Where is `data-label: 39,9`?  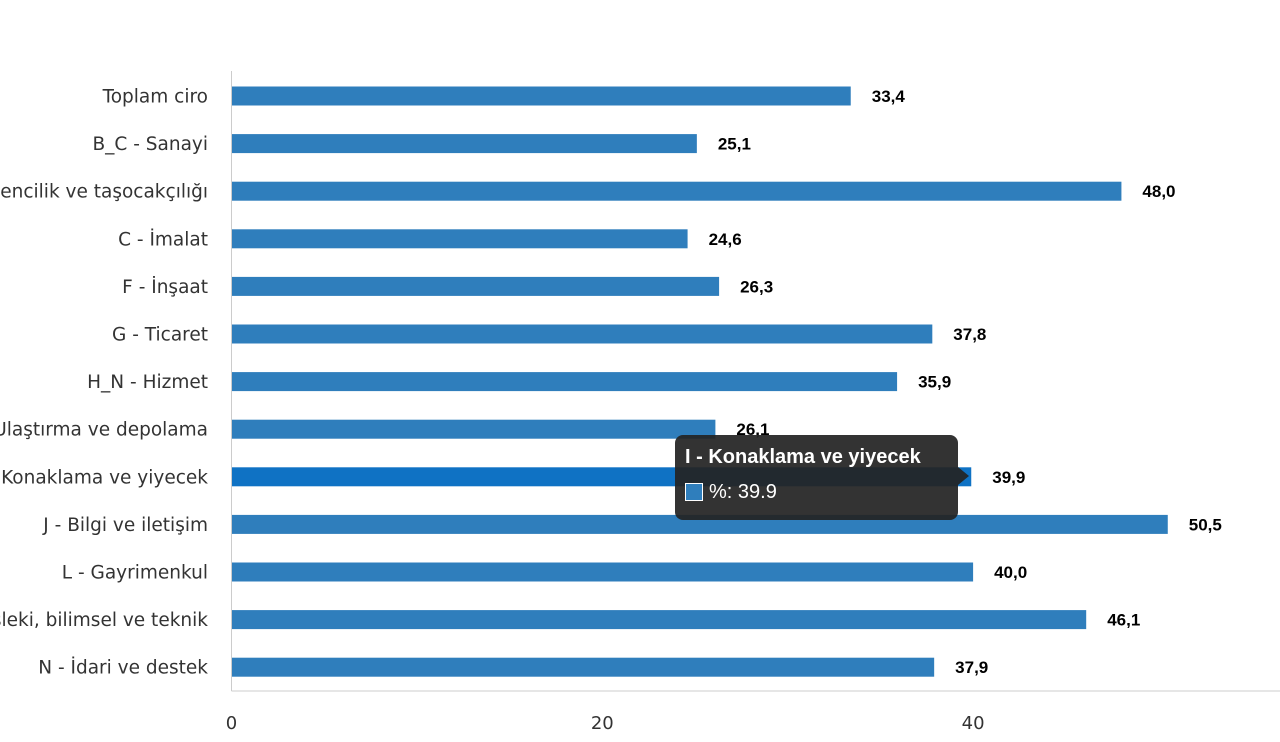
data-label: 39,9 is located at coordinates (1008, 477).